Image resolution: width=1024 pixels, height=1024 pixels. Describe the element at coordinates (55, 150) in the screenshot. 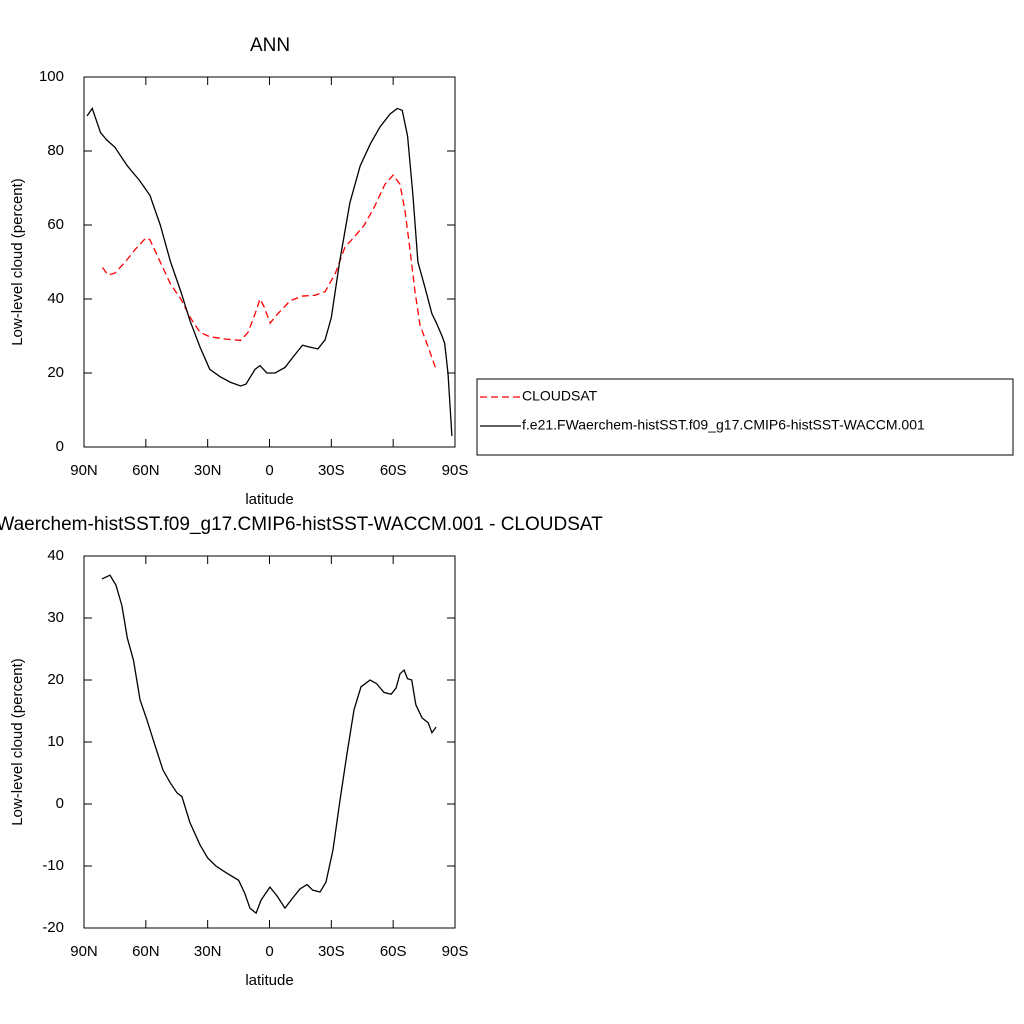

I see `y-tick-label: 80` at that location.